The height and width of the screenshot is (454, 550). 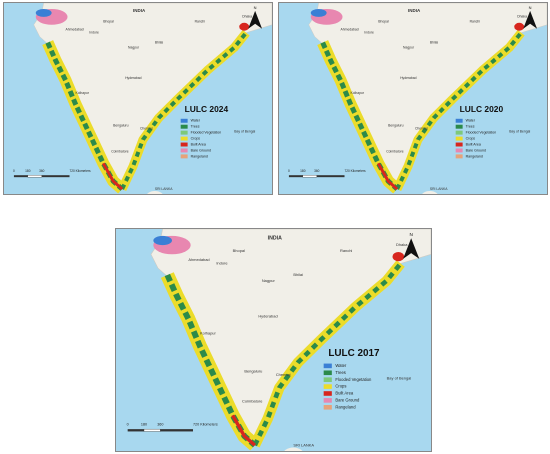 I want to click on coast-built, so click(x=387, y=176).